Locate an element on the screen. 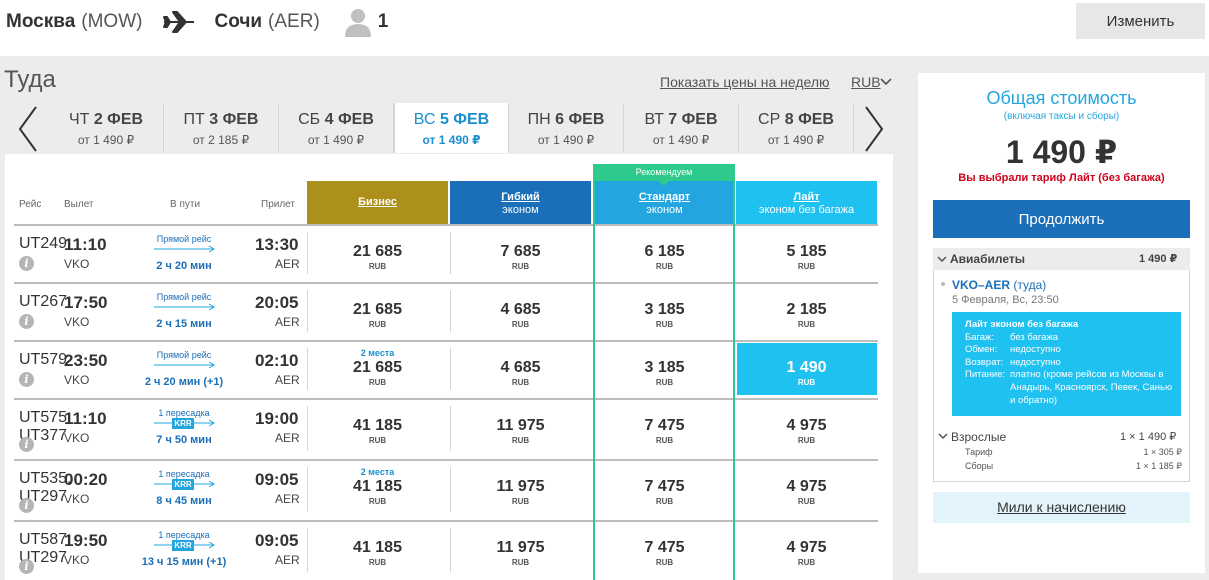  fare-price-cell: 1 490 RUB is located at coordinates (806, 373).